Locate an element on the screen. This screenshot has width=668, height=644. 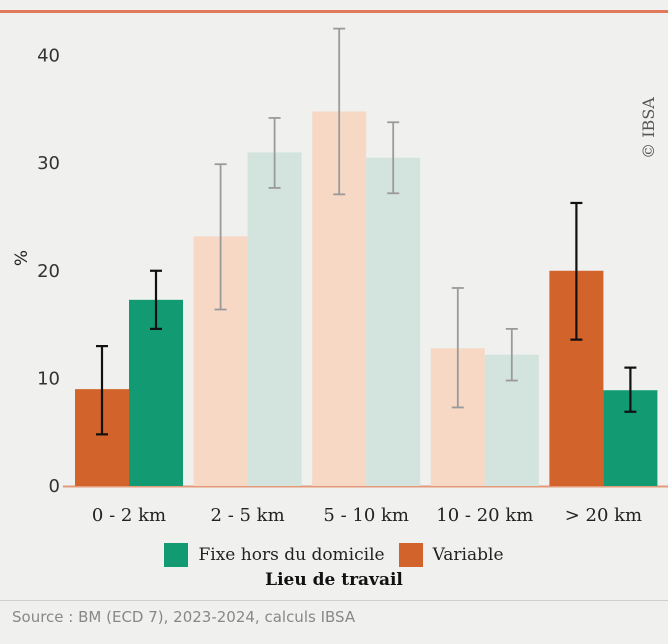
legend-item-variable: Variable is located at coordinates (451, 555).